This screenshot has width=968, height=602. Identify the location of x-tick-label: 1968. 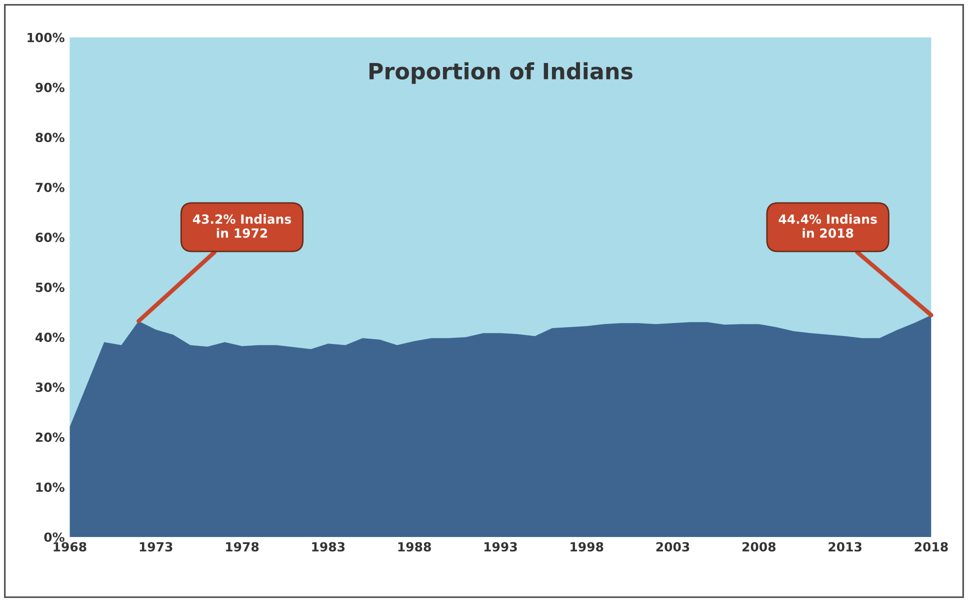
(70, 547).